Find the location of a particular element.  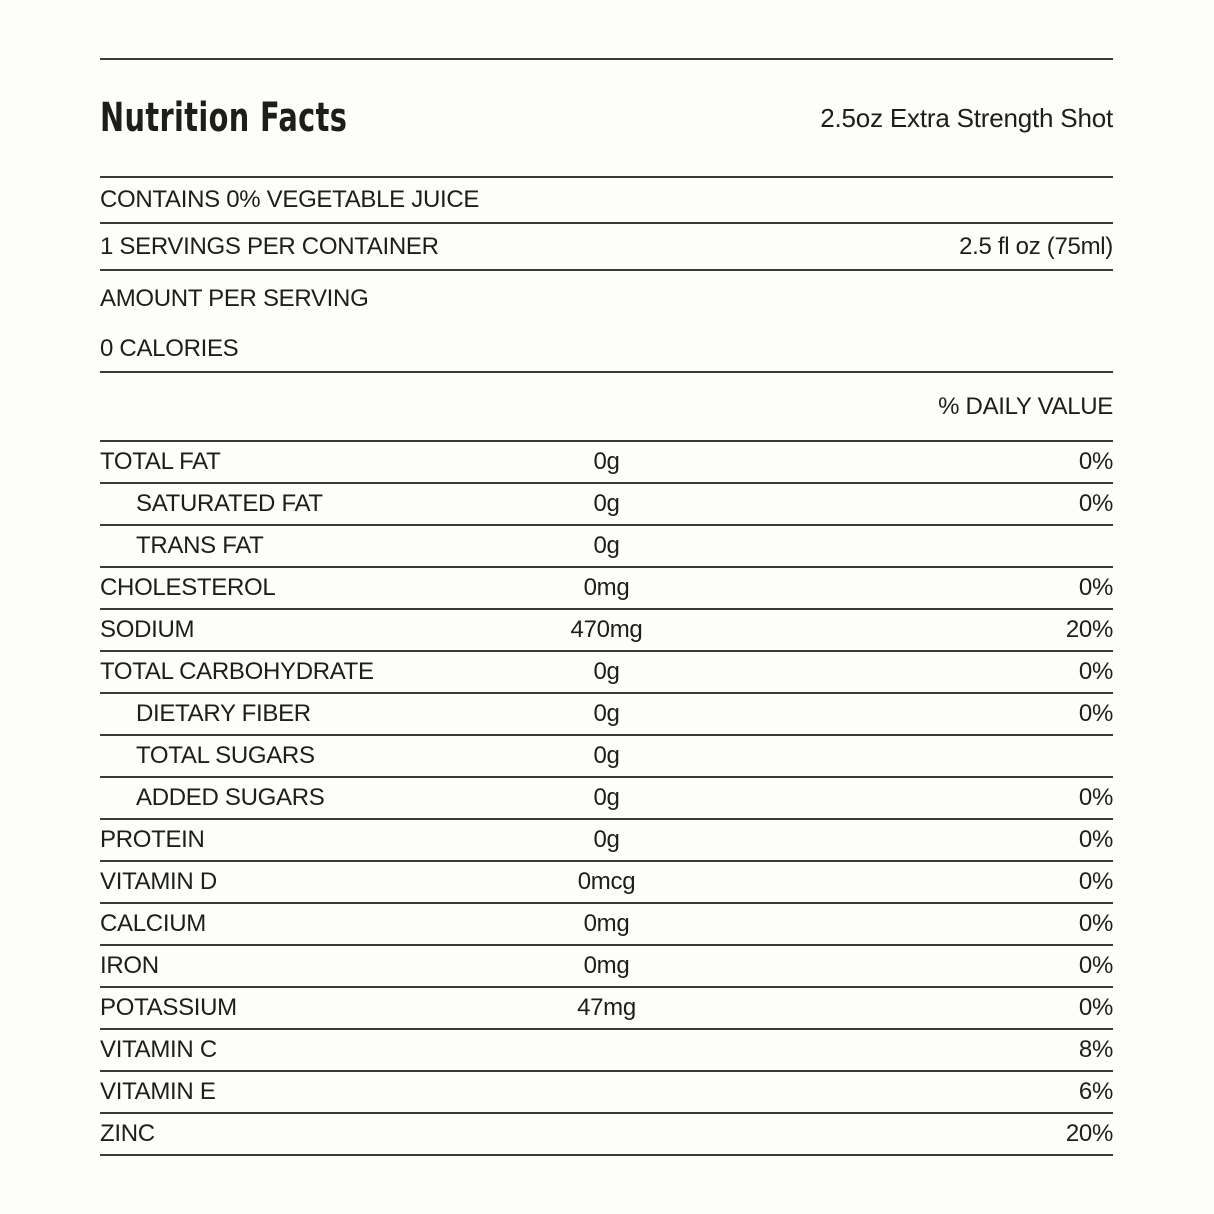

nutrient-amount: 470mg is located at coordinates (606, 629).